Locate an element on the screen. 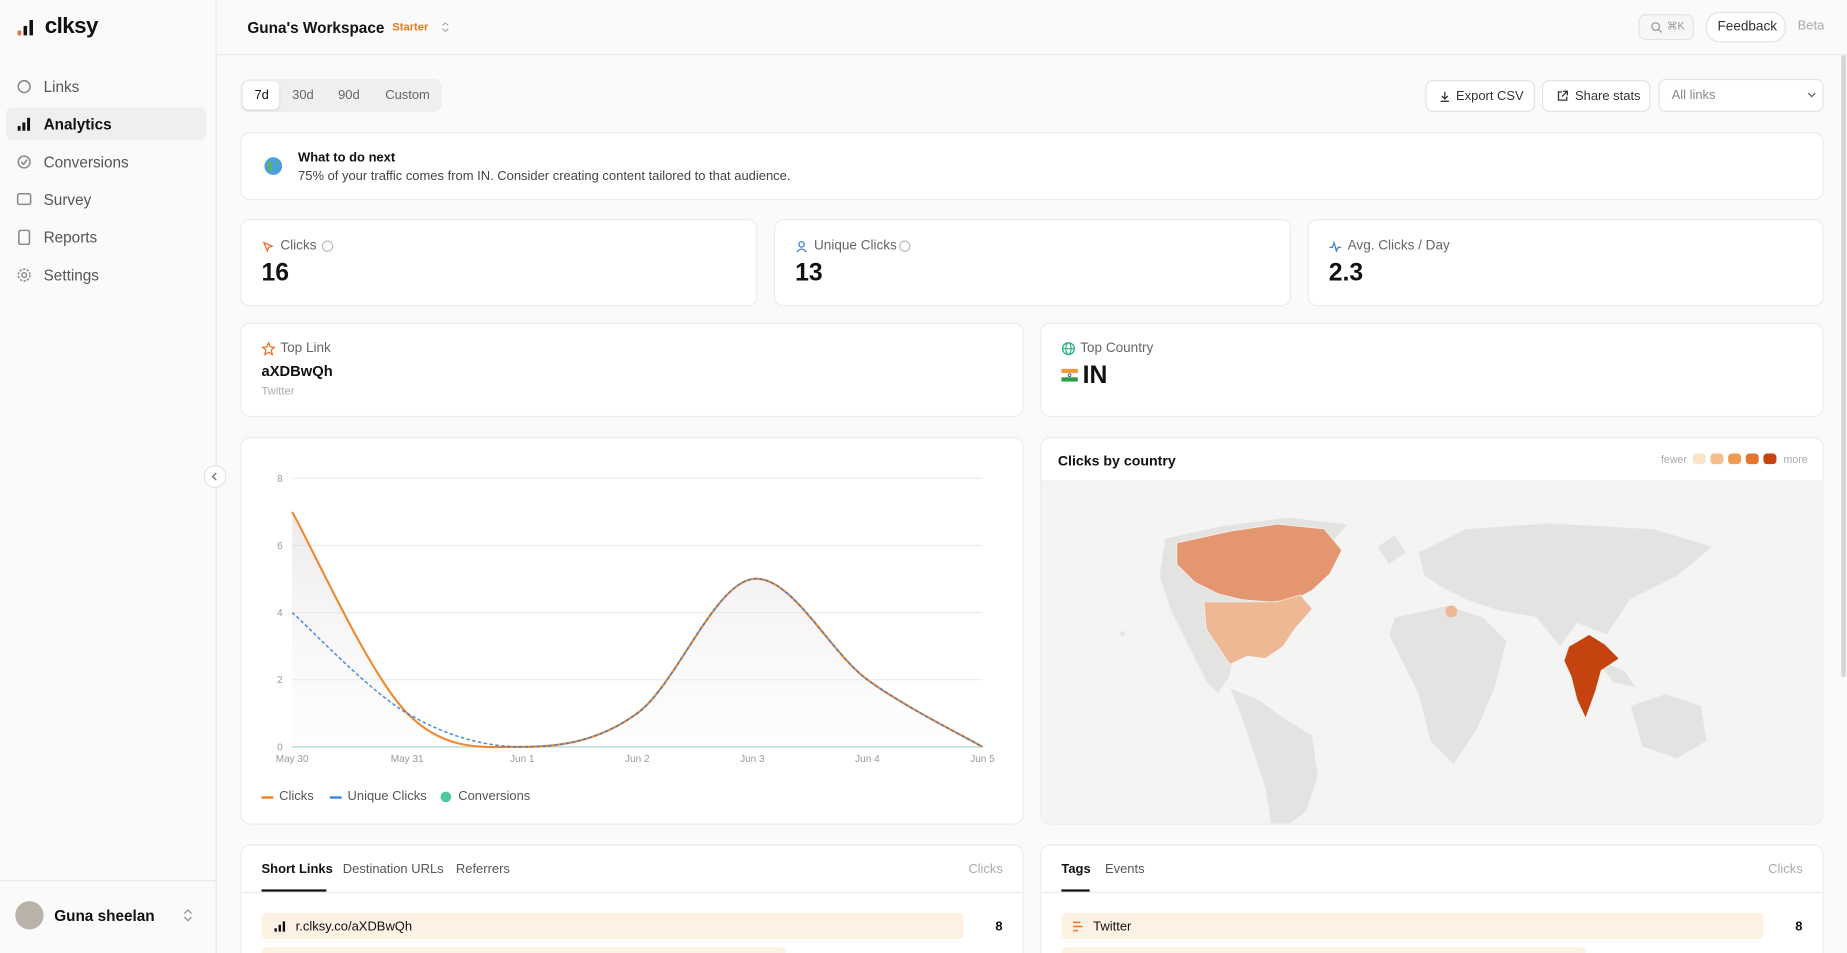  top-country-card: Top Country IN is located at coordinates (1432, 370).